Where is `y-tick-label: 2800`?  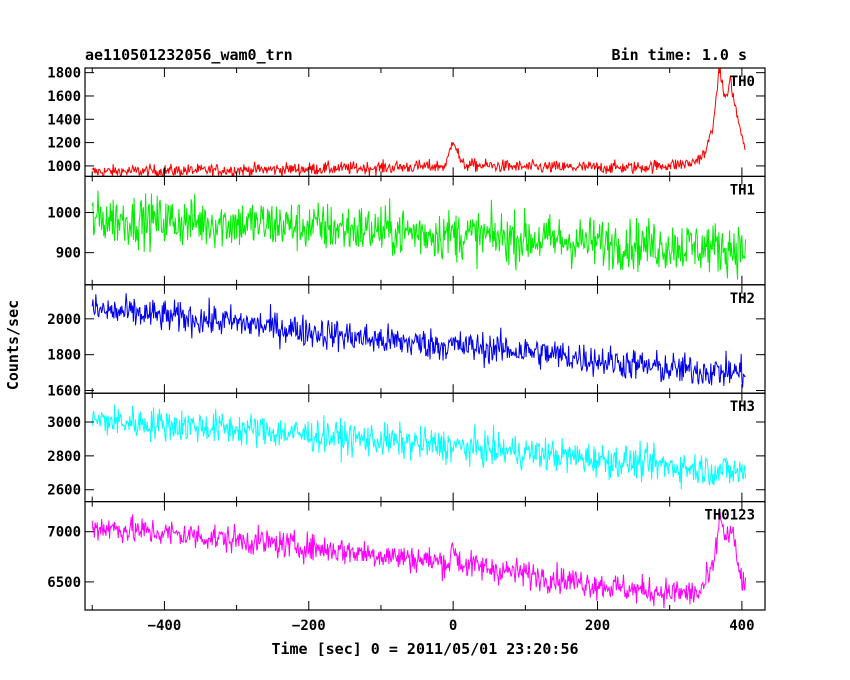
y-tick-label: 2800 is located at coordinates (64, 457).